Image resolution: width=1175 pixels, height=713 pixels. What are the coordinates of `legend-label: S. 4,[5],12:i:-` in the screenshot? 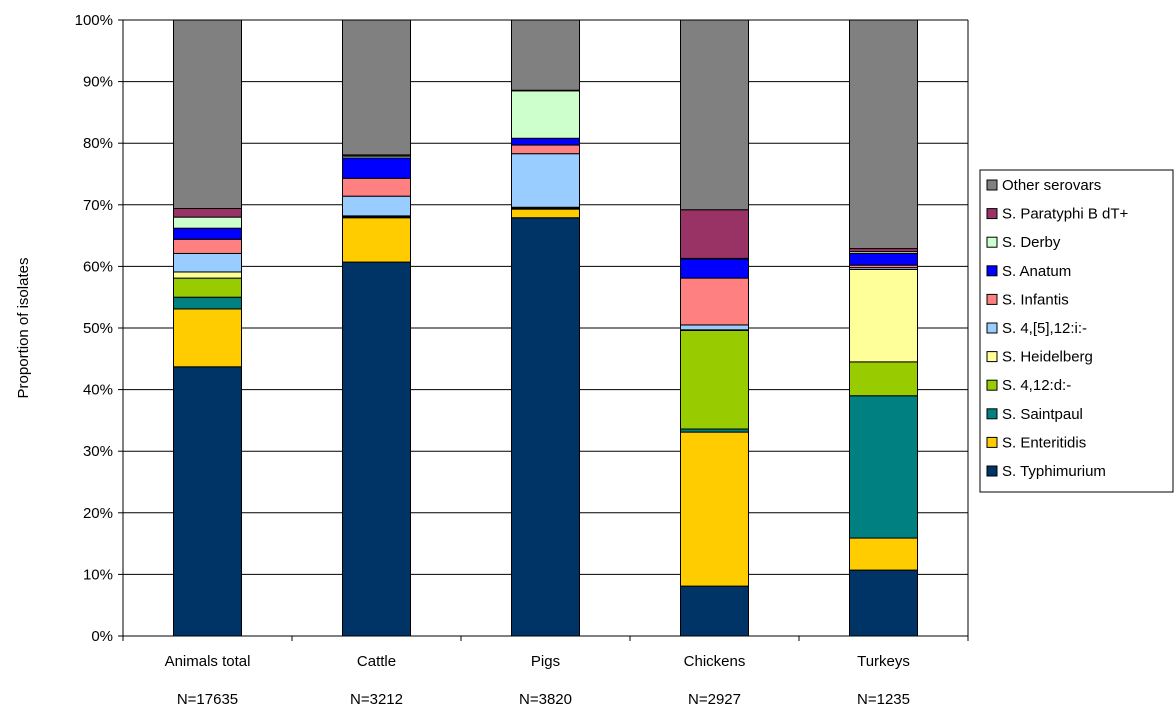 It's located at (1044, 328).